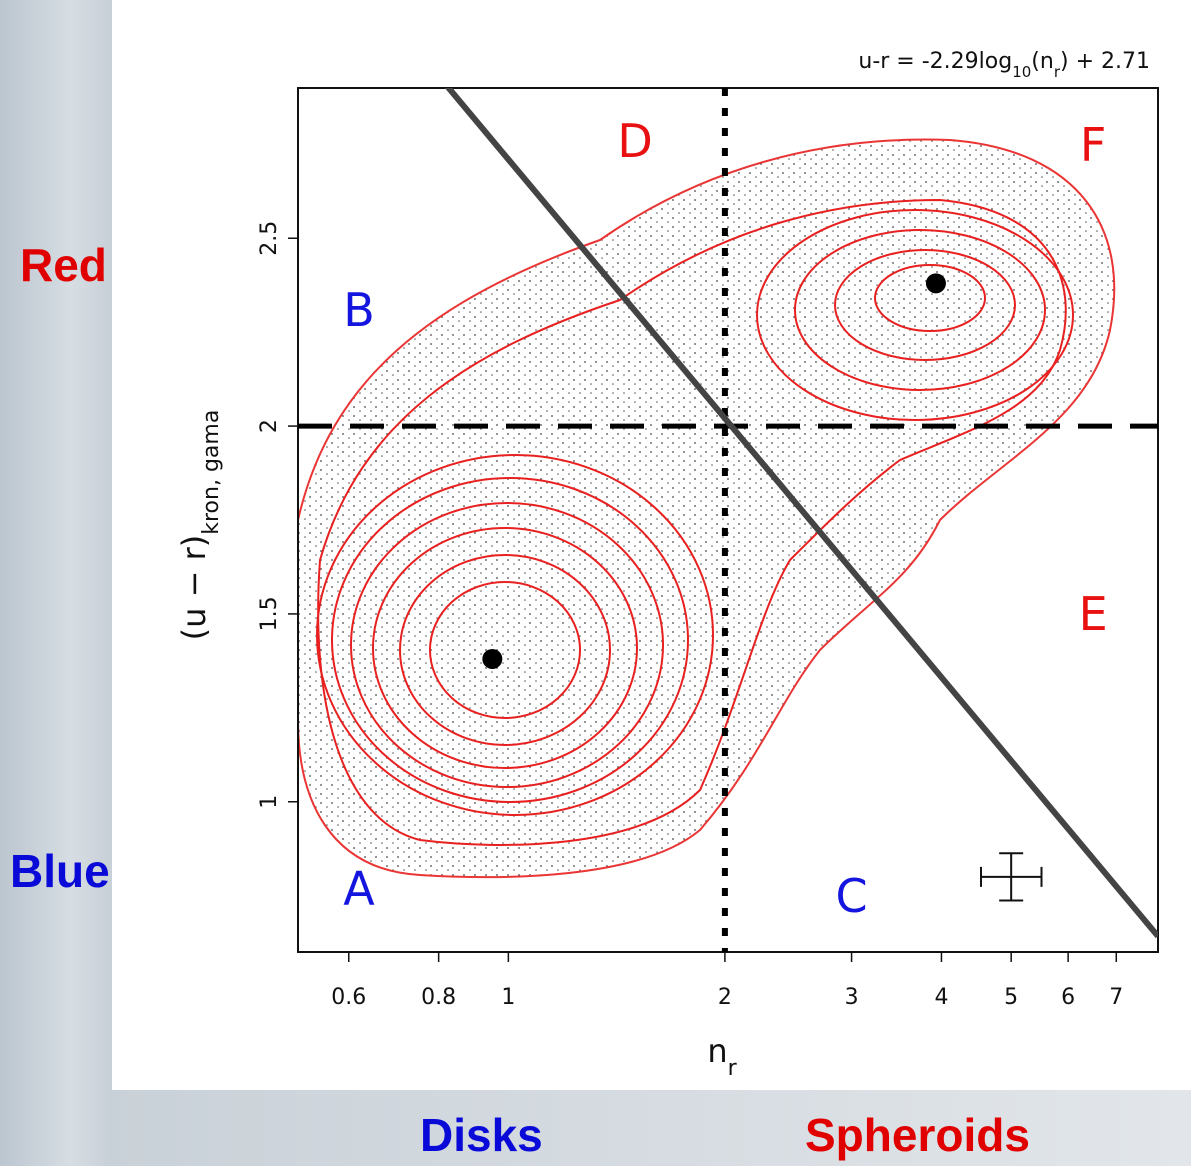 The width and height of the screenshot is (1191, 1166). What do you see at coordinates (348, 997) in the screenshot?
I see `x-tick-label: 0.6` at bounding box center [348, 997].